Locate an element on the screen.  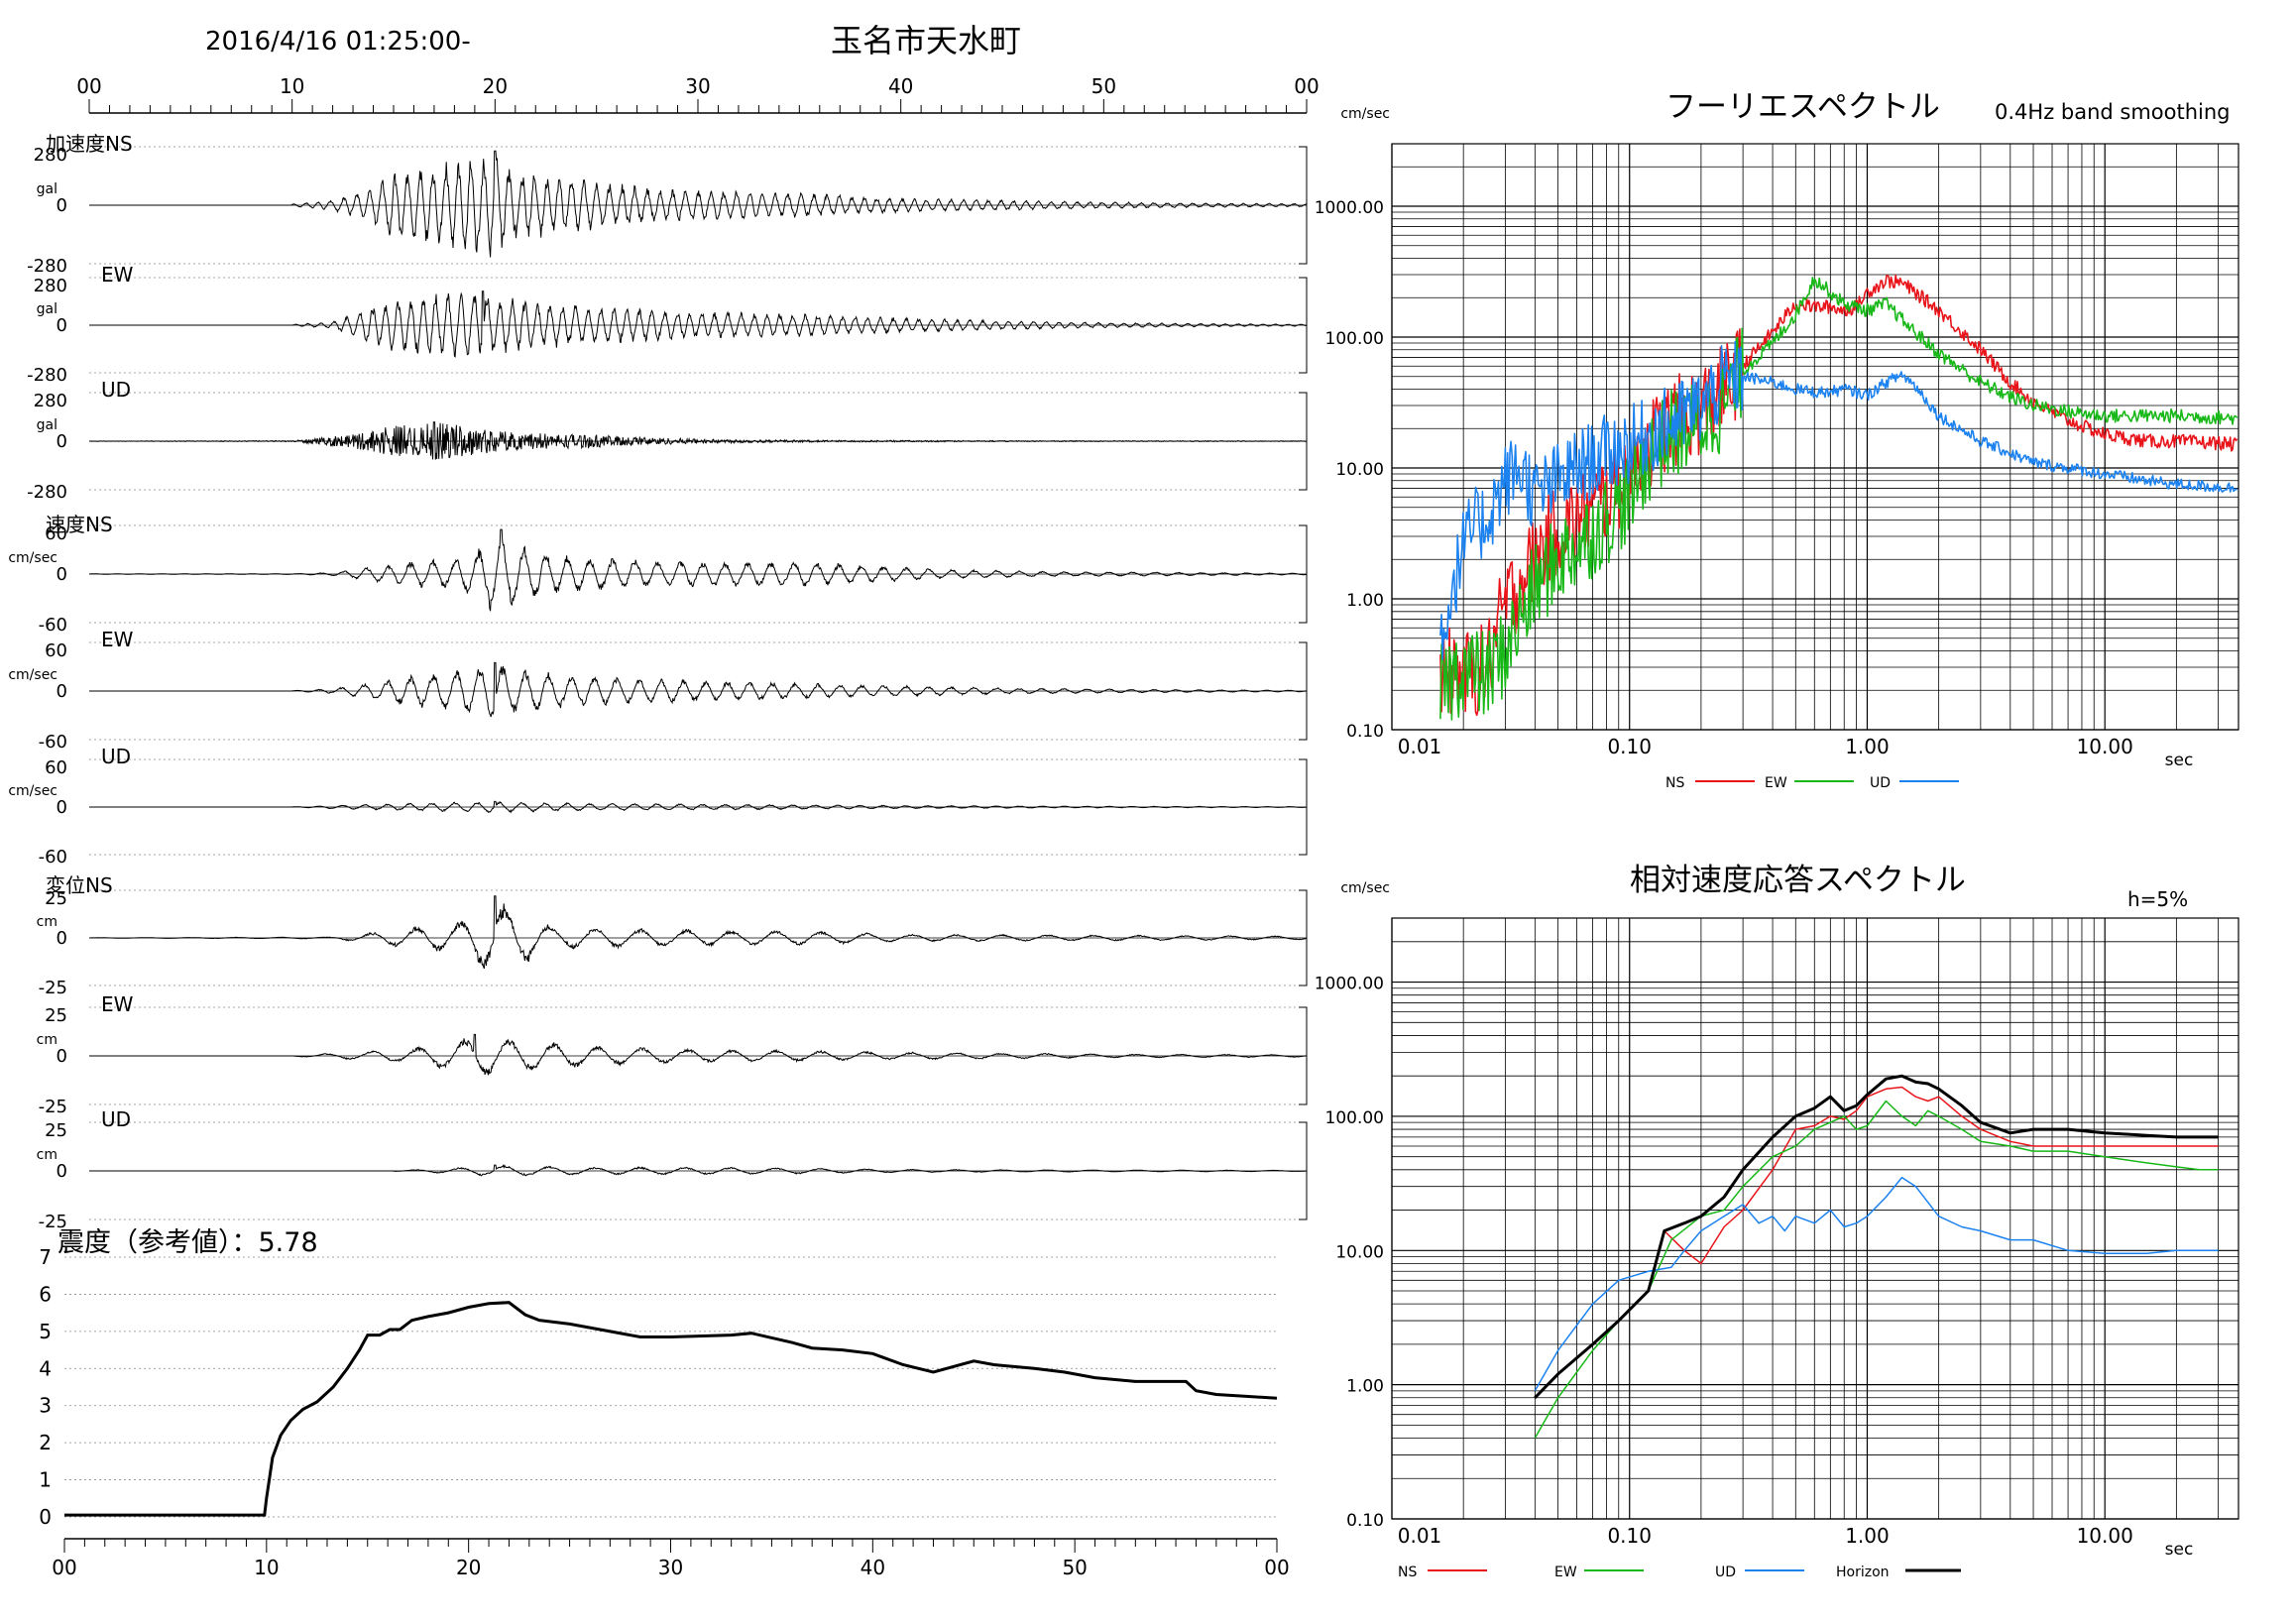
station-name: 玉名市天水町 is located at coordinates (926, 40).